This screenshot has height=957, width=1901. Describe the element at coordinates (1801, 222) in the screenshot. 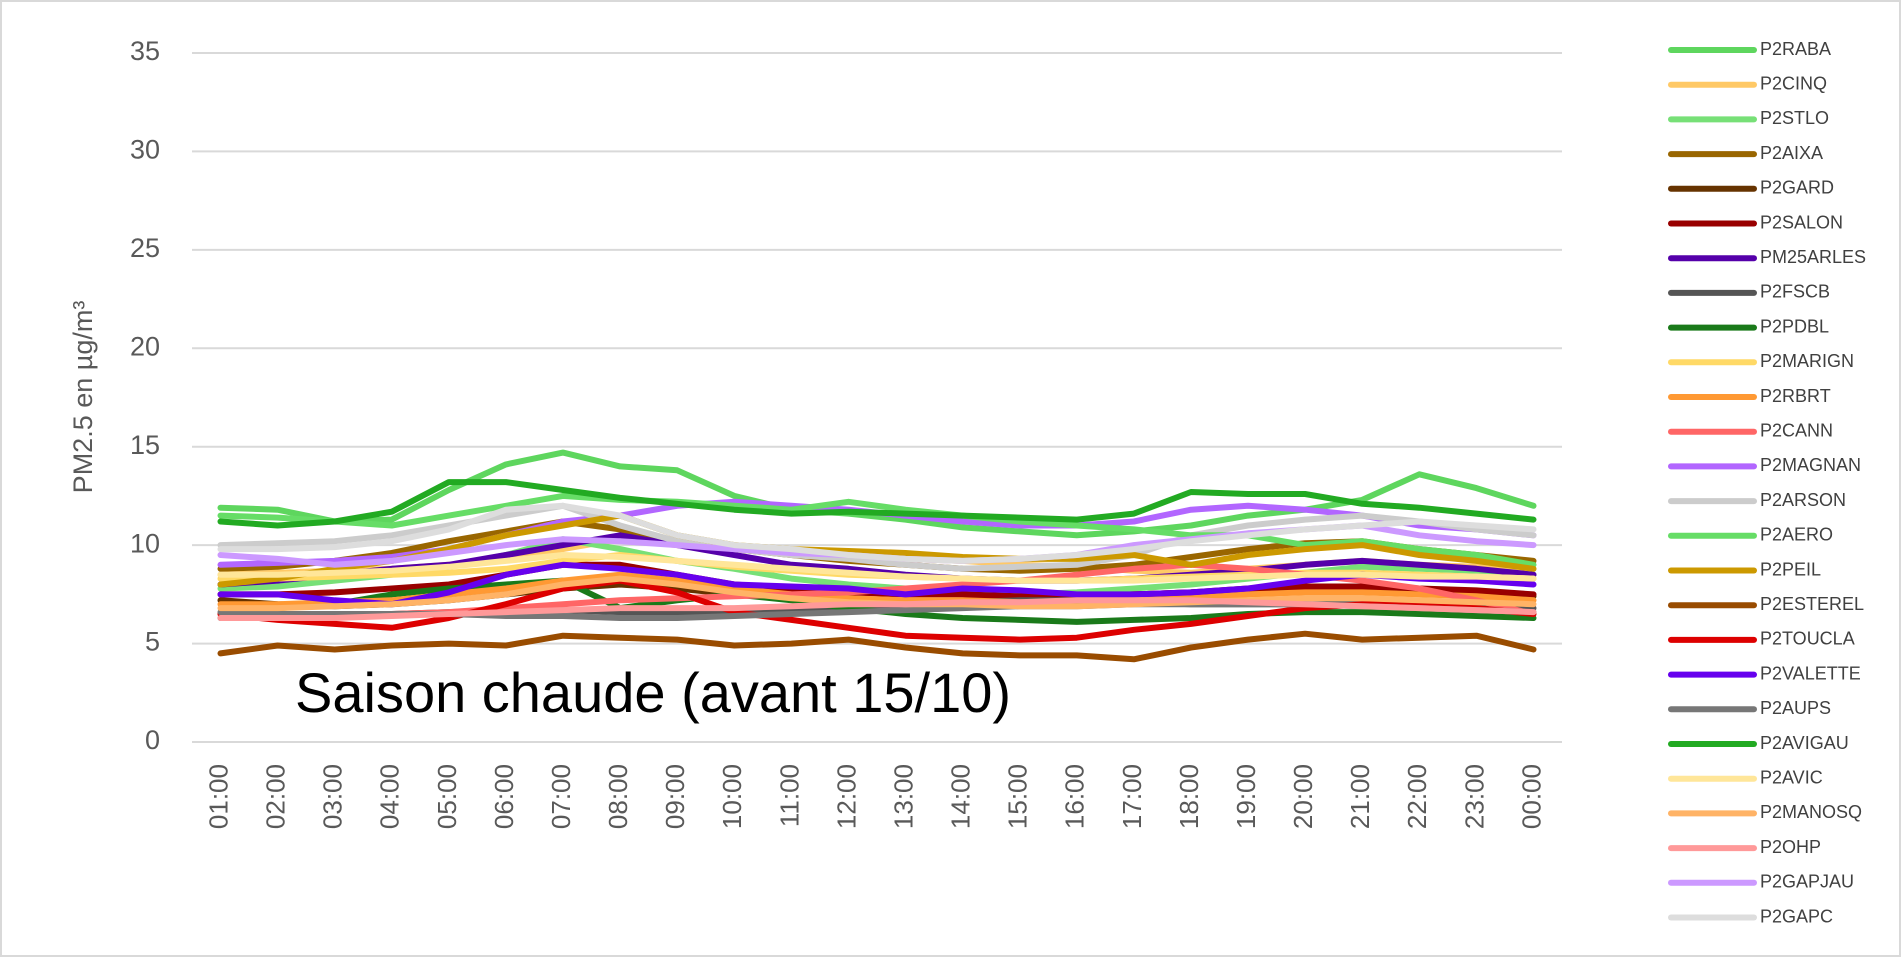

I see `legend-label: P2SALON` at that location.